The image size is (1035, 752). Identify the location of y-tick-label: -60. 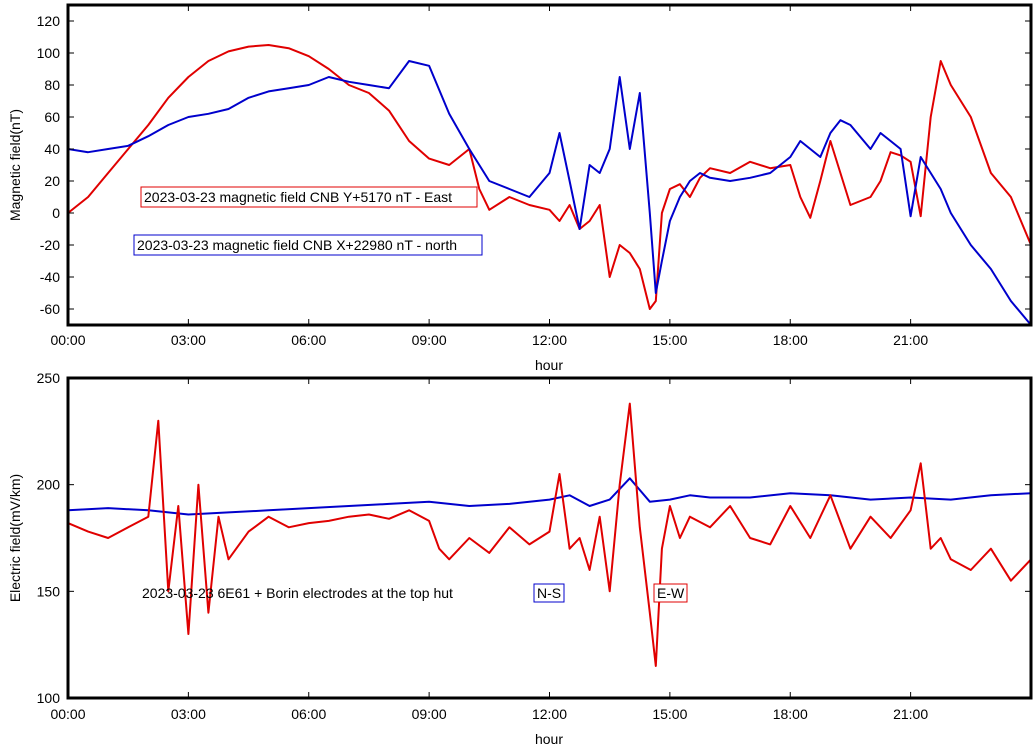
(50, 309).